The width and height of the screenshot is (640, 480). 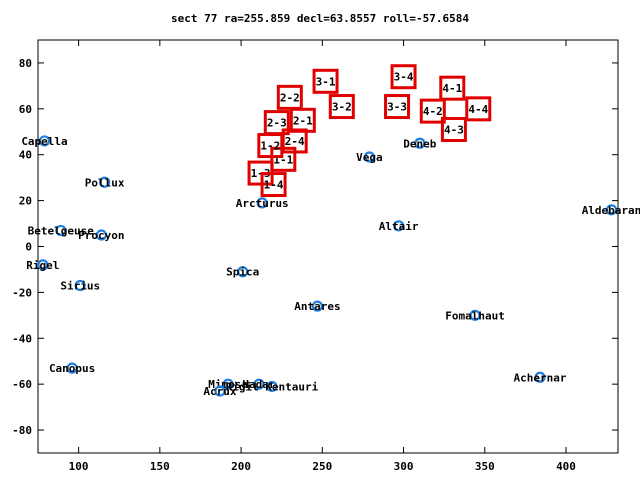 I want to click on sector-box-4-4: 4-4, so click(x=478, y=109).